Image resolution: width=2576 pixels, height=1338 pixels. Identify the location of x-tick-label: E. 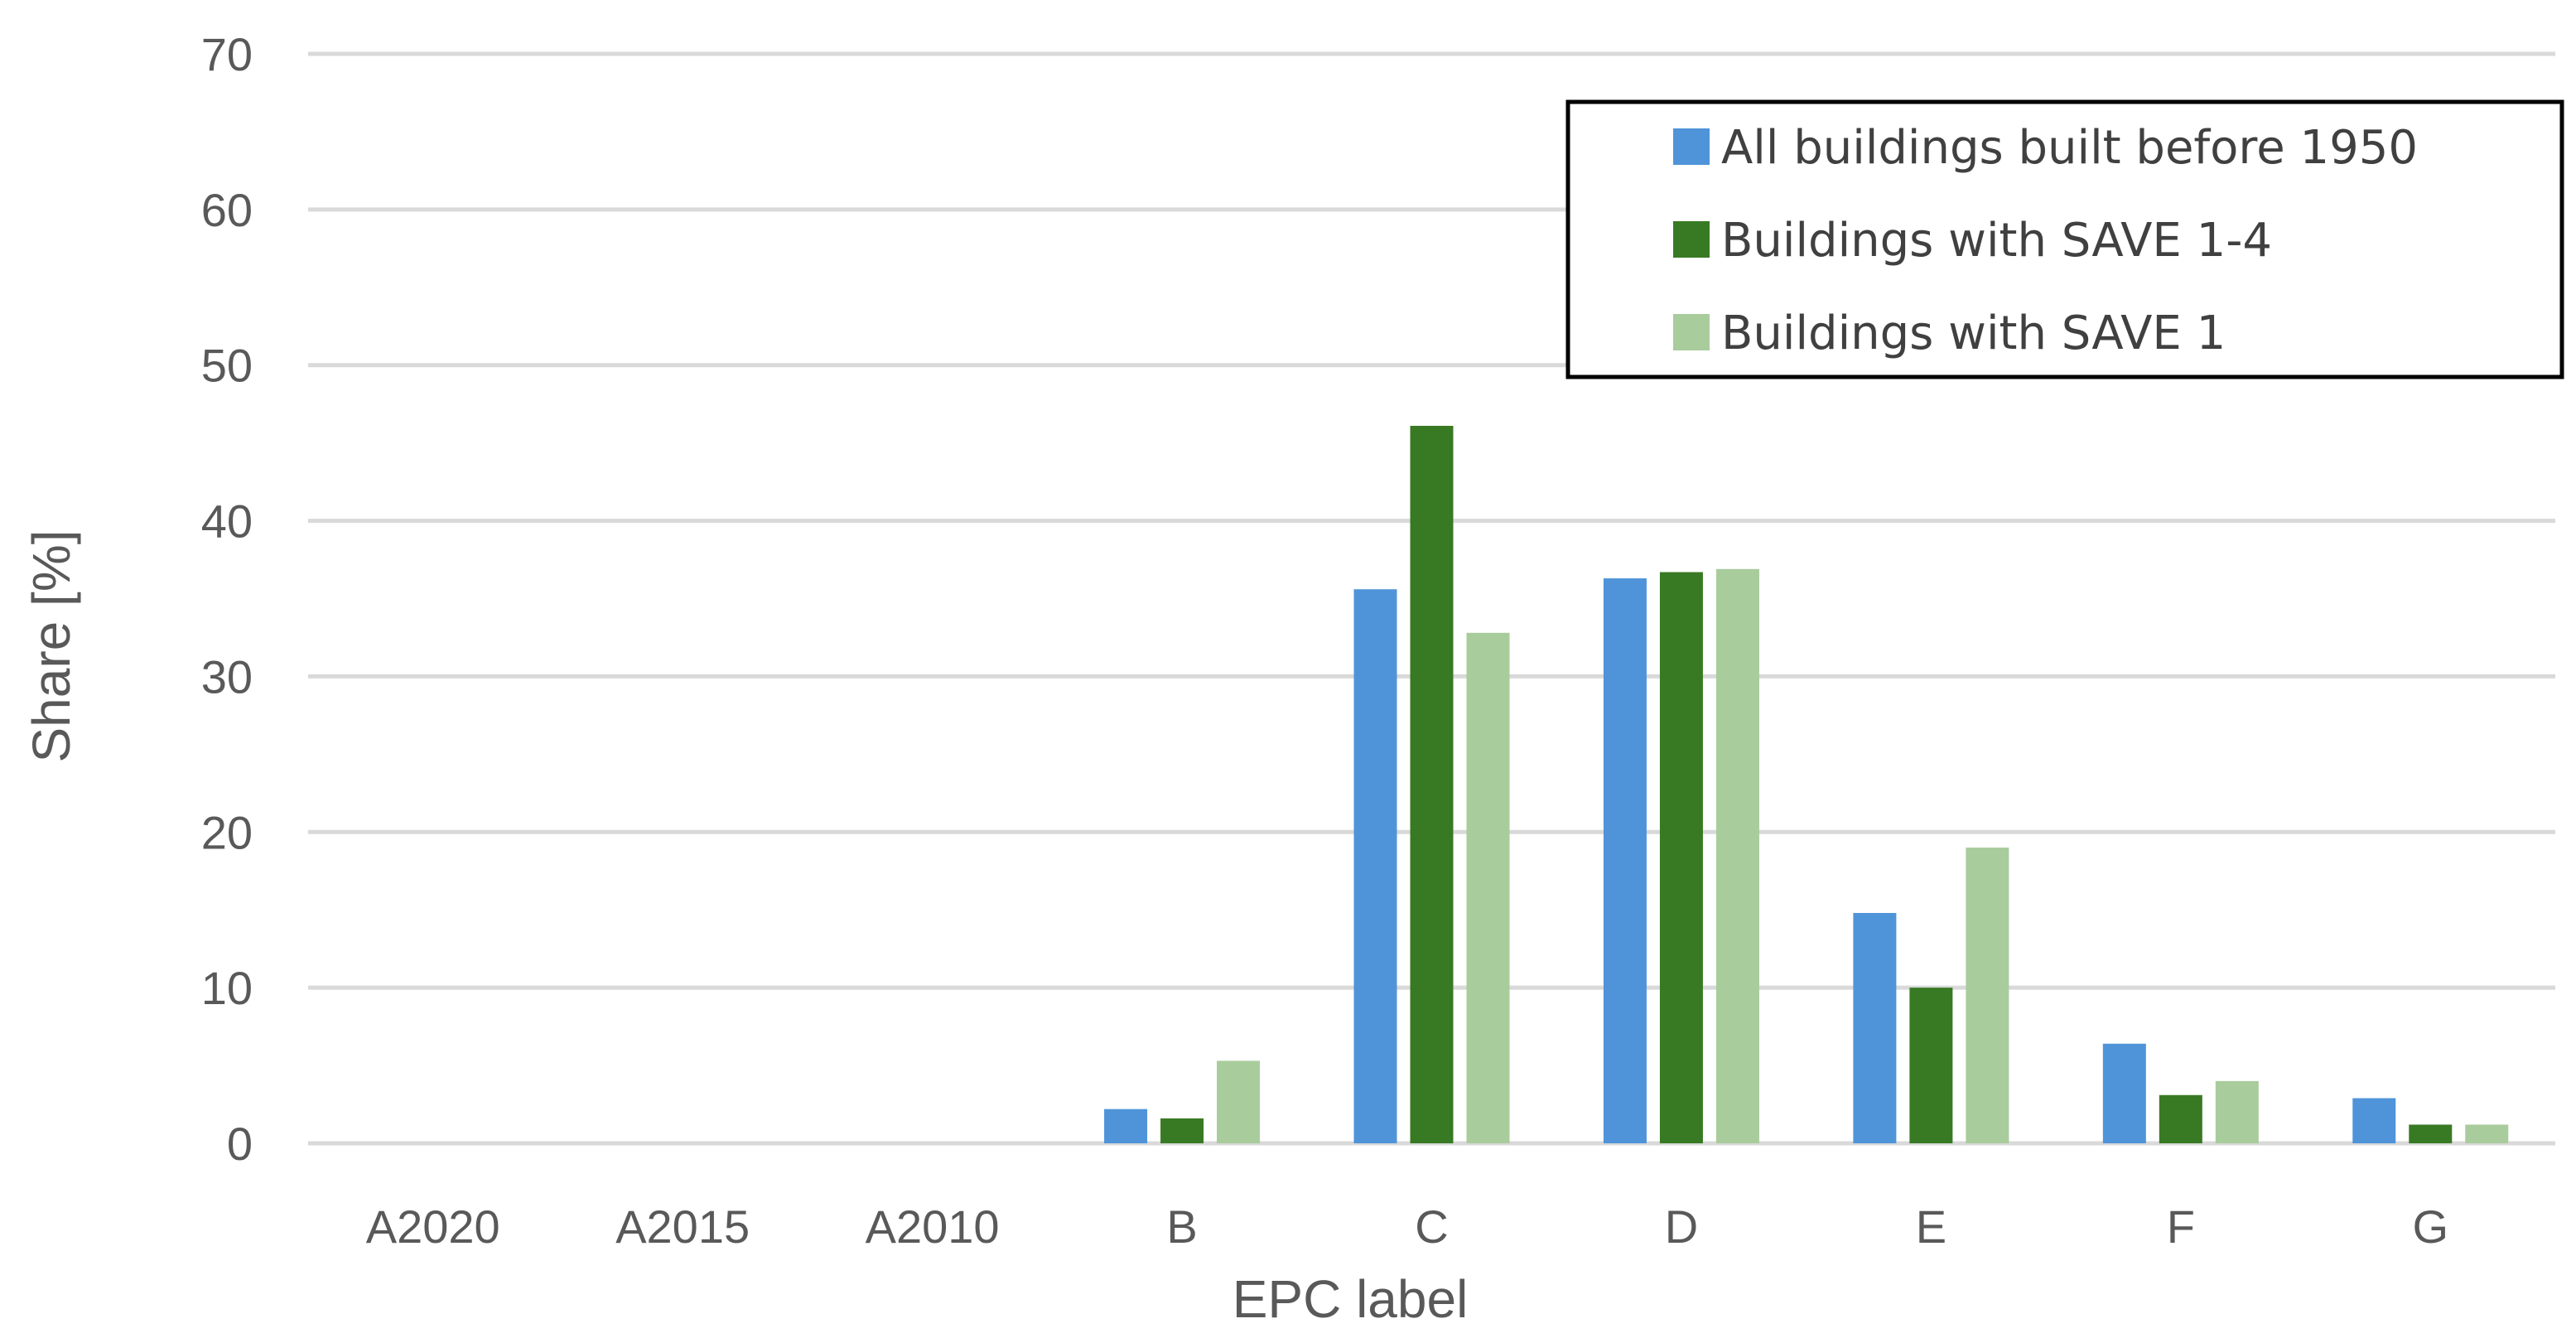
(1931, 1226).